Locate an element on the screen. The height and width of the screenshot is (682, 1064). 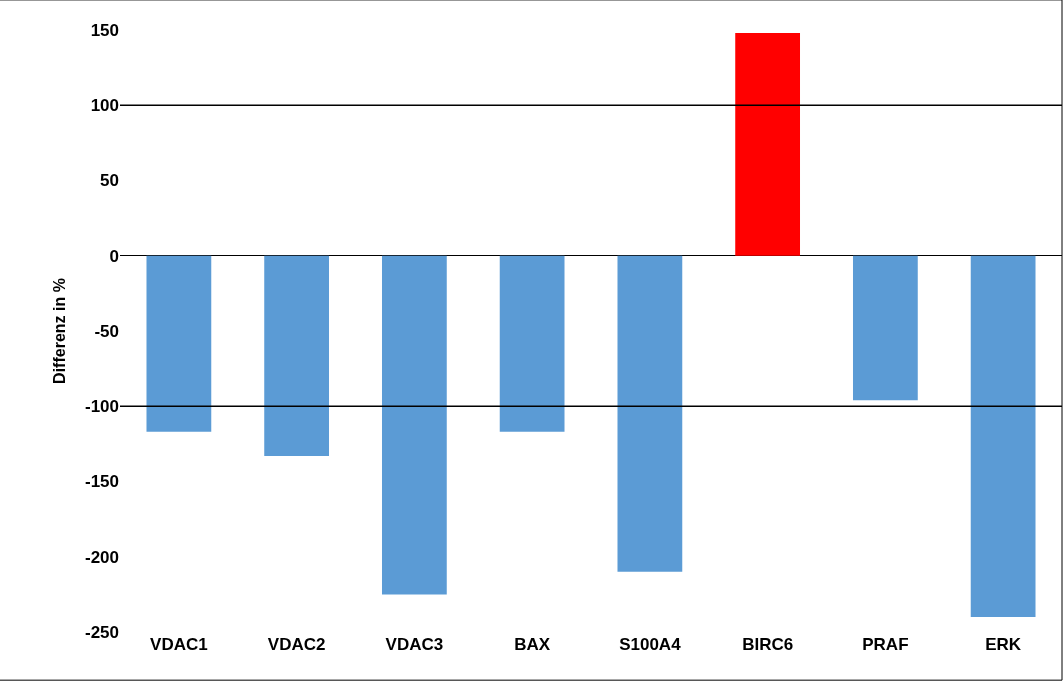
y-tick-label: 100 is located at coordinates (104, 106).